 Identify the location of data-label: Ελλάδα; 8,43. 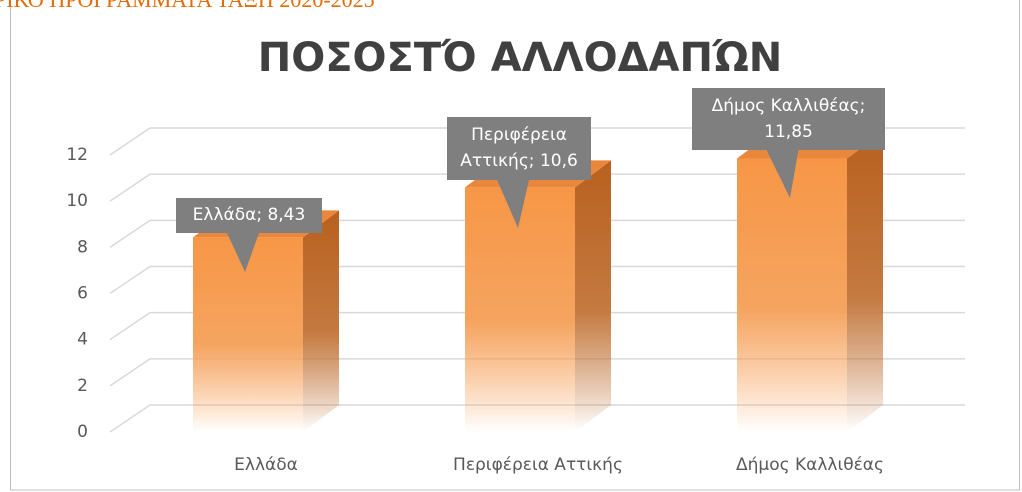
(249, 215).